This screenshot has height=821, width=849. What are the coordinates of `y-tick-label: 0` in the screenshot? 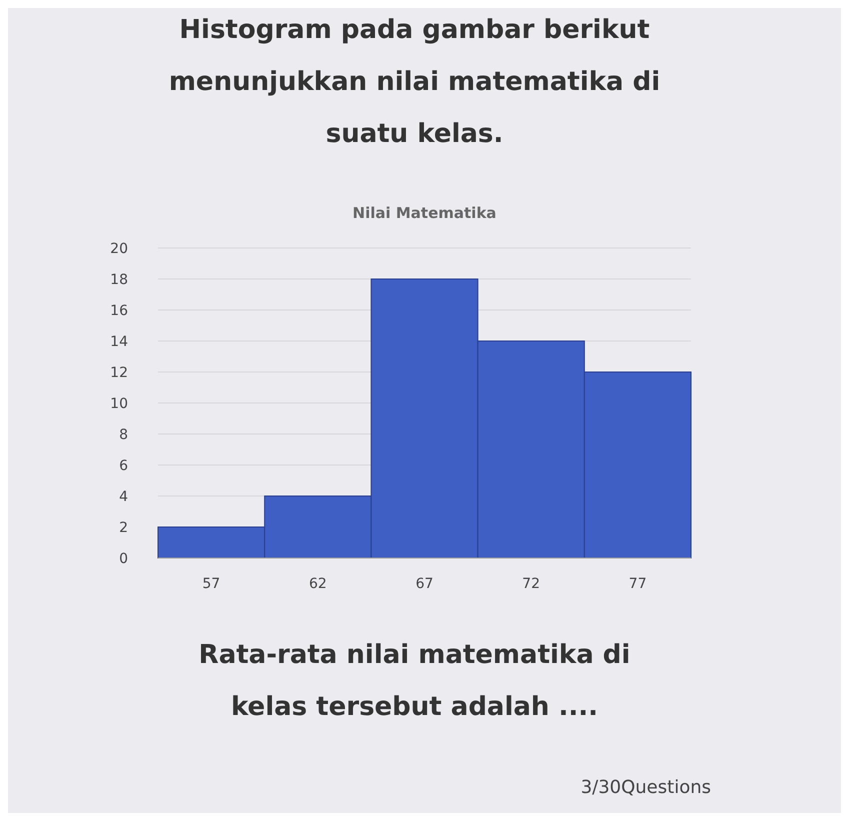 It's located at (123, 559).